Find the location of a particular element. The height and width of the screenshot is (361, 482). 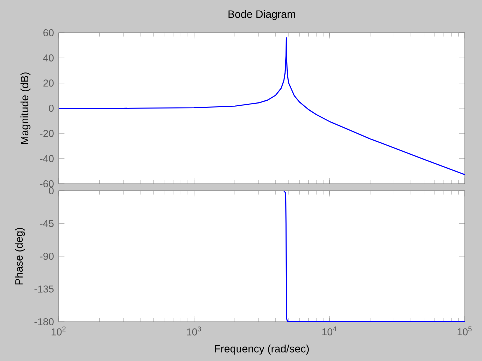

y-tick-label: 60 is located at coordinates (49, 33).